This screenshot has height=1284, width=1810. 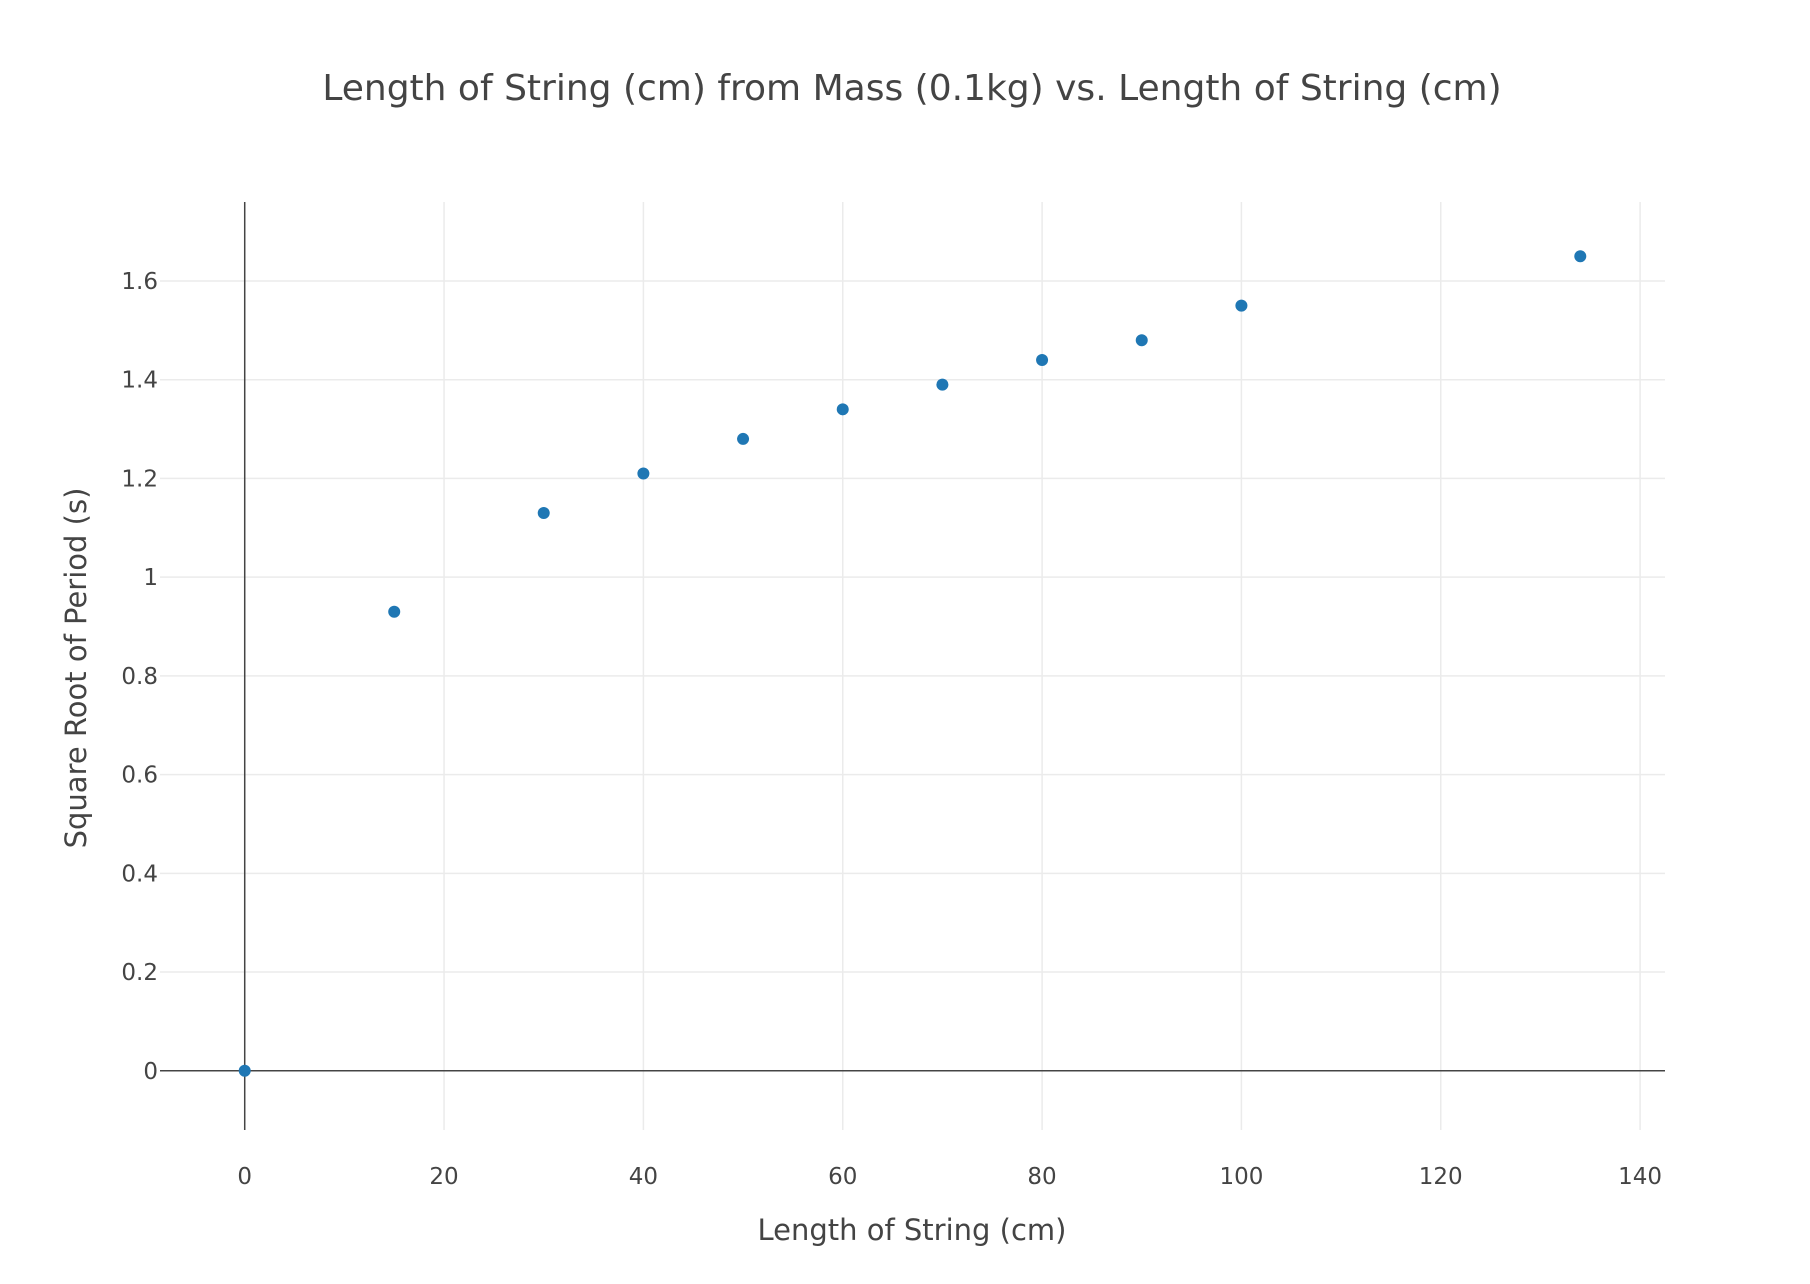 I want to click on y-tick-label: 0.6, so click(x=139, y=776).